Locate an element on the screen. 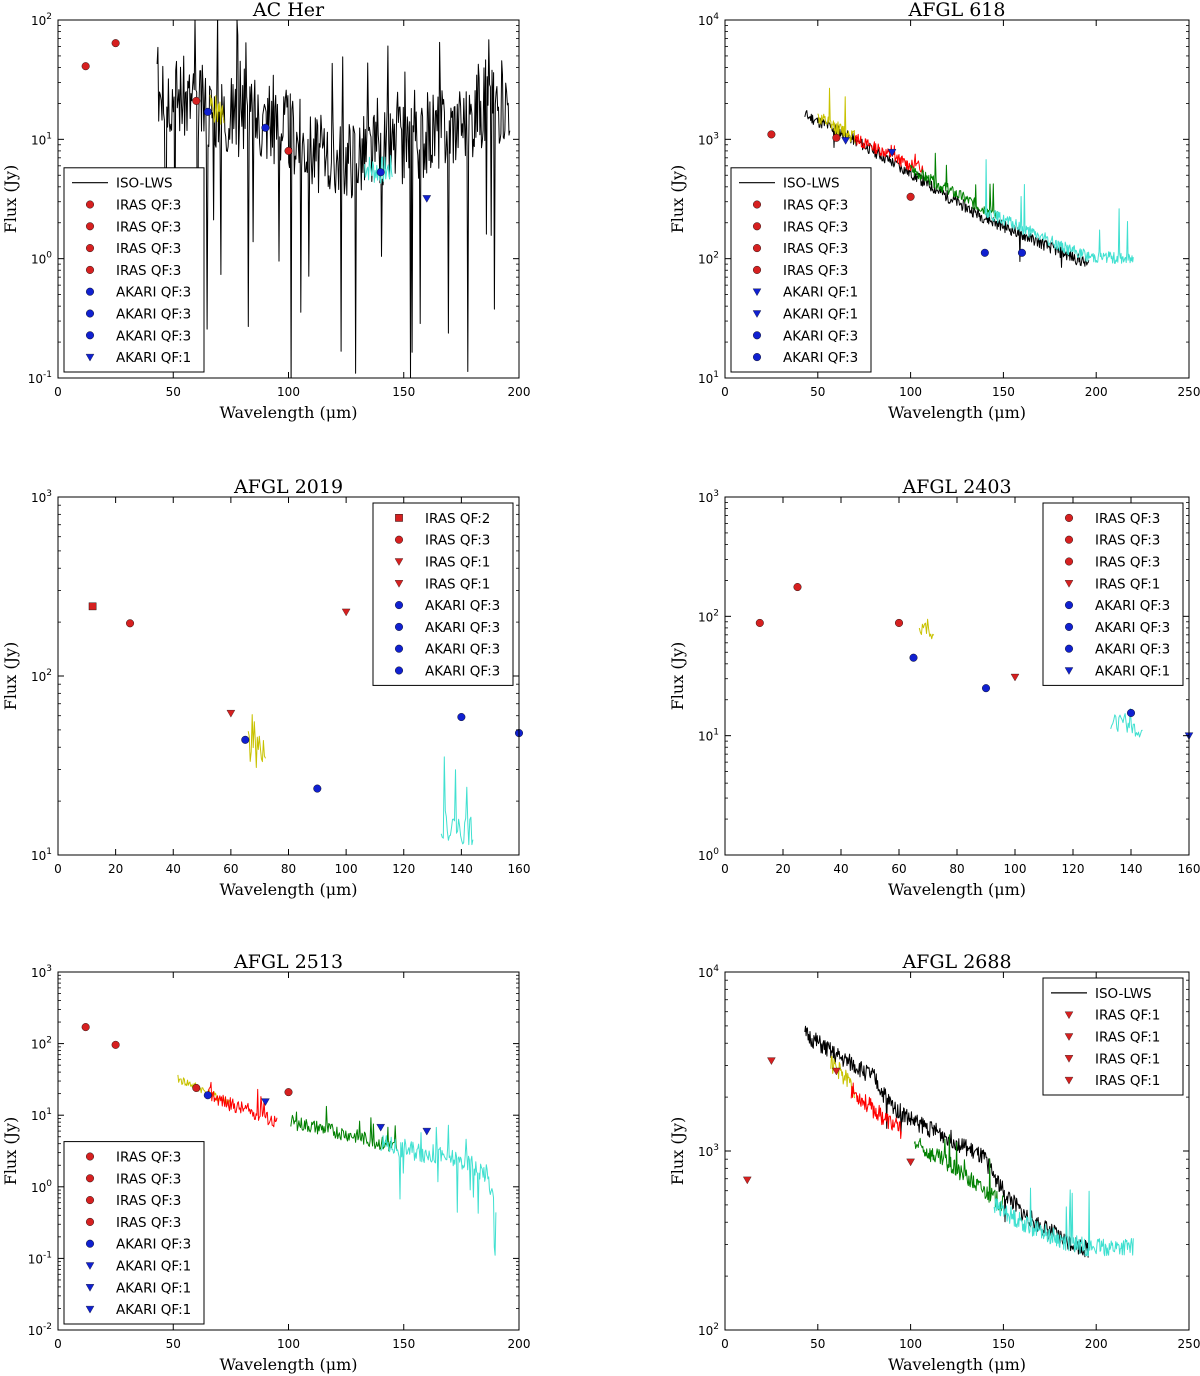  chart-title: AFGL 618 is located at coordinates (956, 10).